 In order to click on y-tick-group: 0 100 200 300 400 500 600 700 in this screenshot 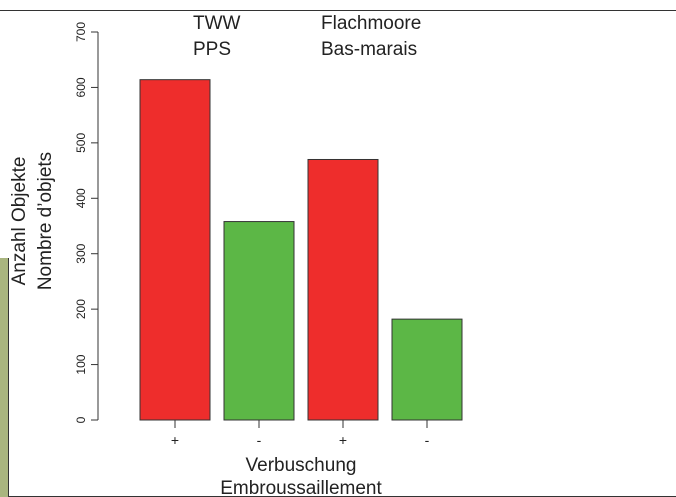, I will do `click(86, 222)`.